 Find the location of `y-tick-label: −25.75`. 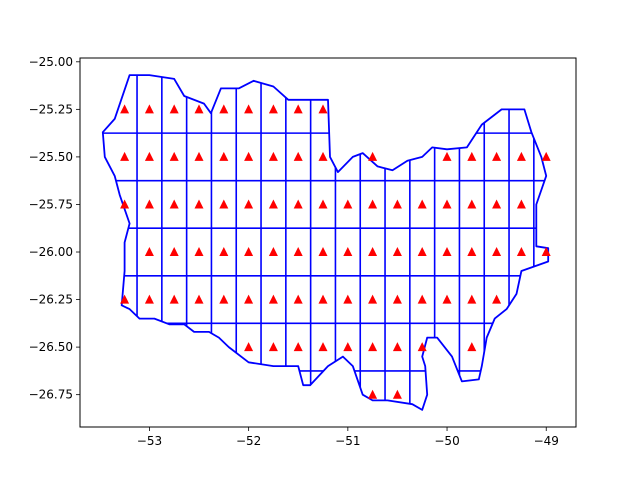

y-tick-label: −25.75 is located at coordinates (51, 204).